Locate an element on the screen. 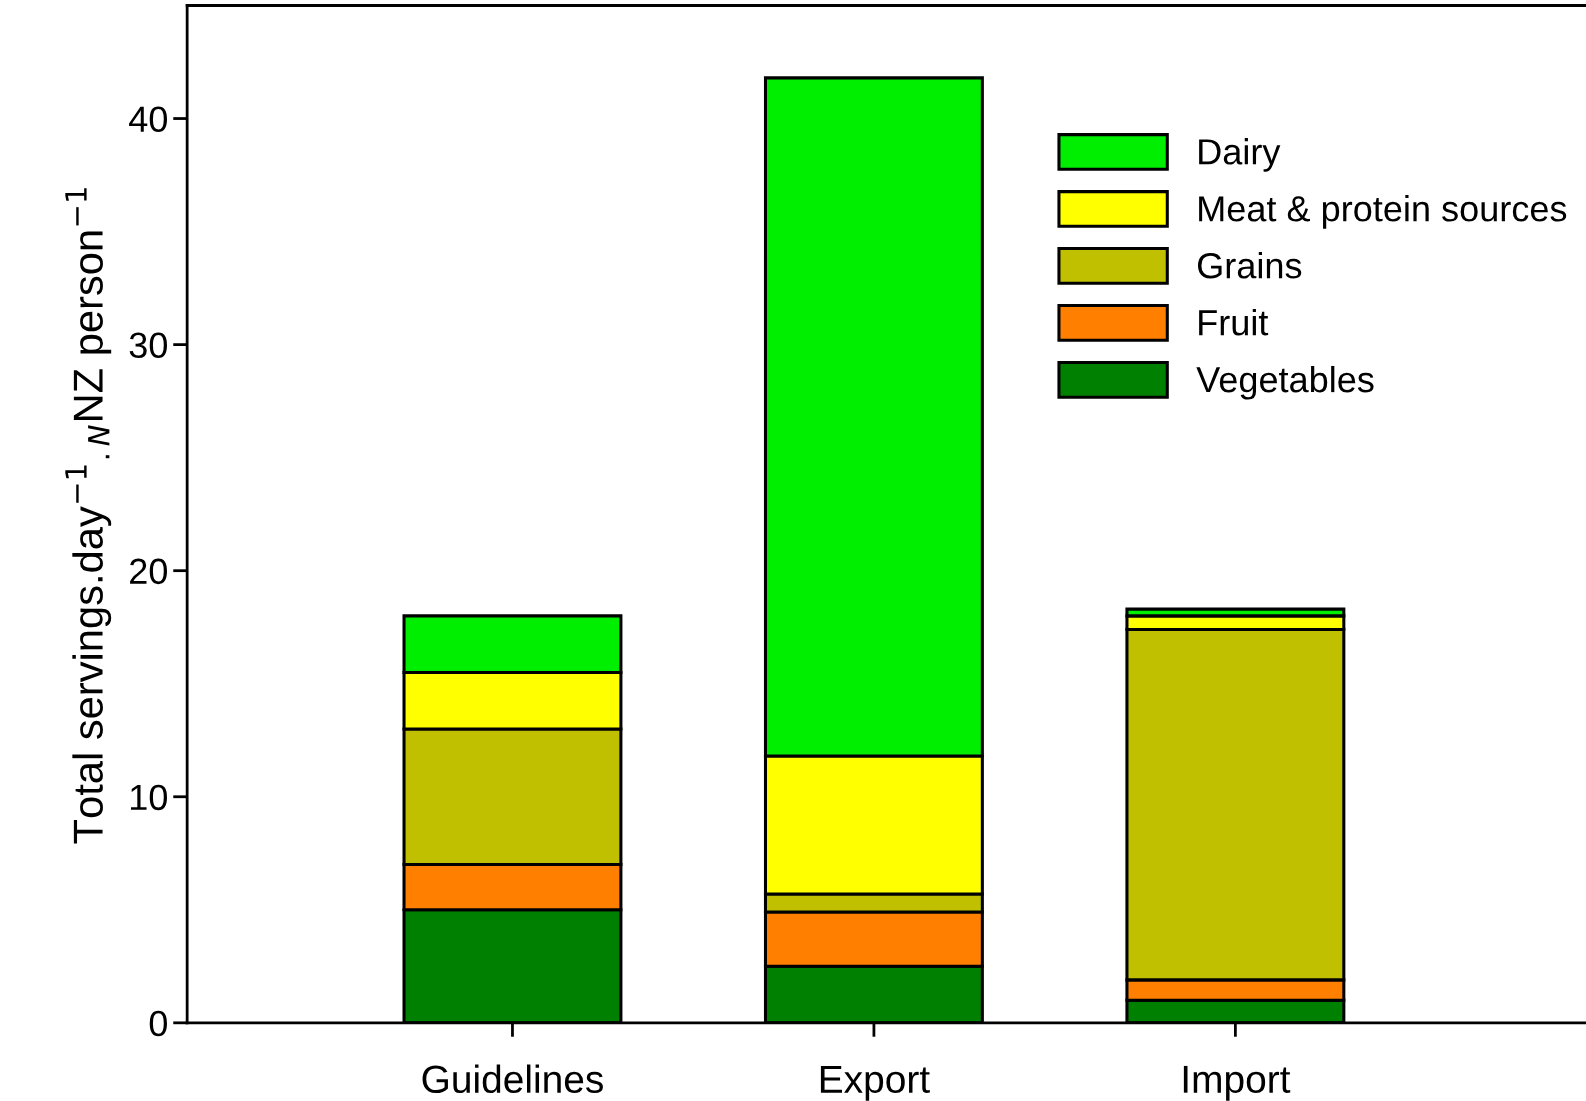  y-tick-label: 20 is located at coordinates (148, 571).